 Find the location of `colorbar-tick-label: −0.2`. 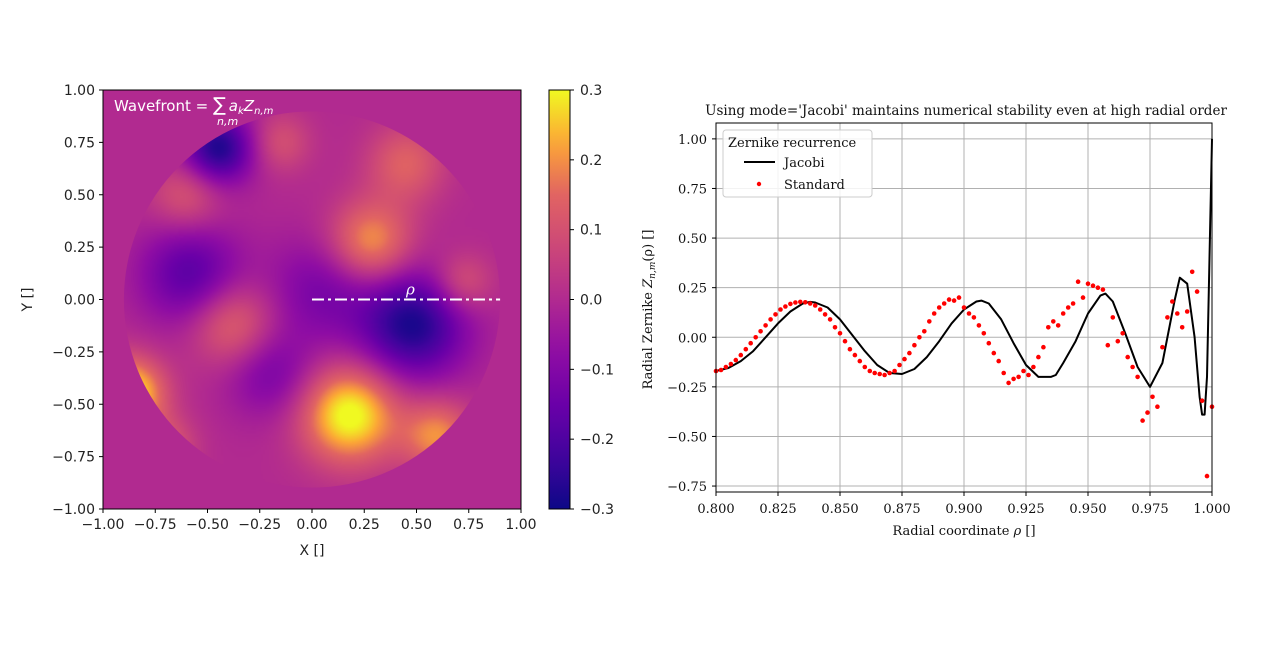

colorbar-tick-label: −0.2 is located at coordinates (597, 440).